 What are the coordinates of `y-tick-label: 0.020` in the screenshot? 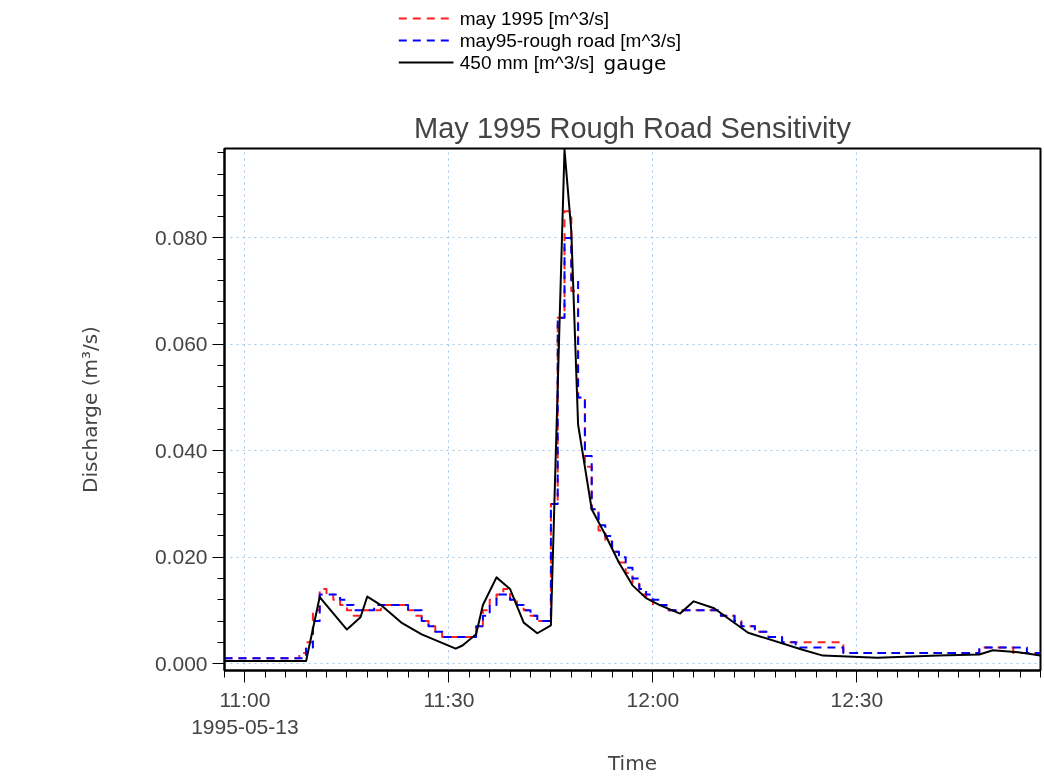 It's located at (181, 557).